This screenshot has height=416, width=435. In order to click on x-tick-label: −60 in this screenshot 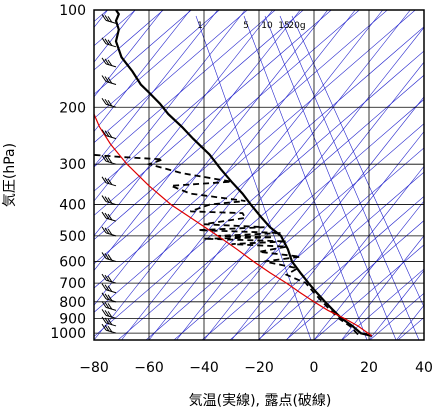, I will do `click(149, 368)`.